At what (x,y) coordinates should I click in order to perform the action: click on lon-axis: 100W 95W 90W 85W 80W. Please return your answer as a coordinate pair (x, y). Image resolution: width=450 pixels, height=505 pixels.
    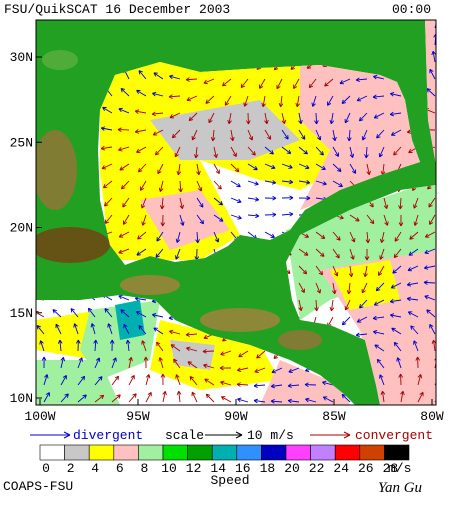
    Looking at the image, I should click on (234, 411).